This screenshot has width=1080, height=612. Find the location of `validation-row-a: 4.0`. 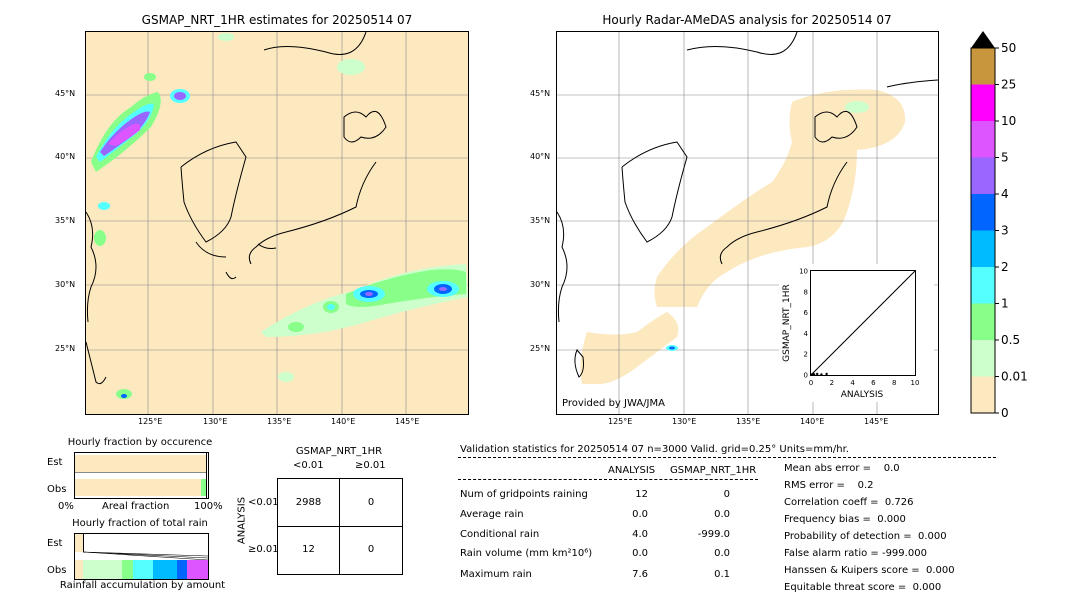

validation-row-a: 4.0 is located at coordinates (640, 534).